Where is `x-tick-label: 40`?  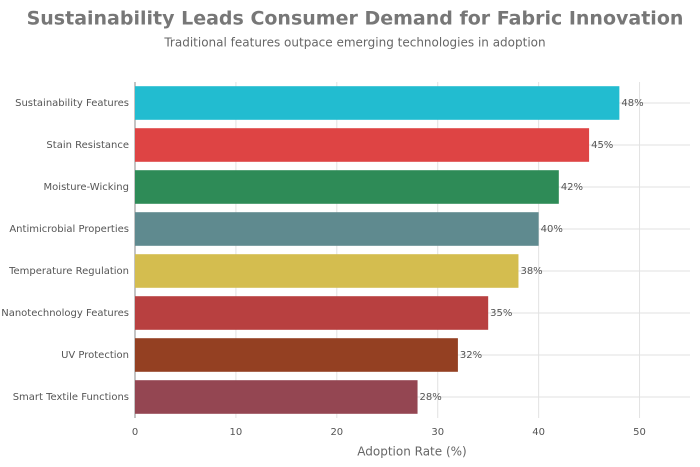
x-tick-label: 40 is located at coordinates (538, 432).